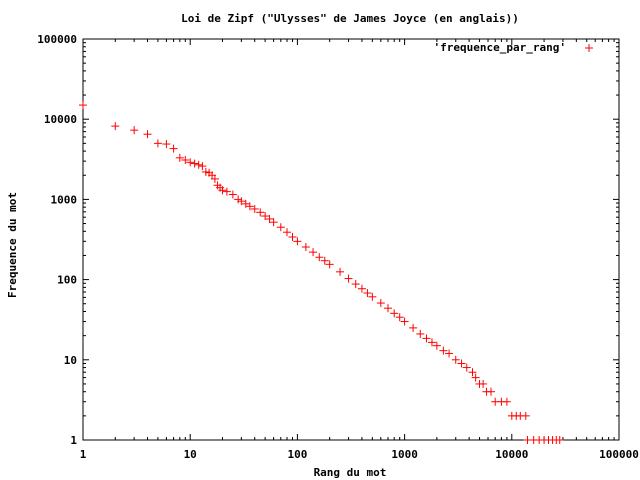 The image size is (640, 480). I want to click on legend: 'frequence_par_rang', so click(513, 47).